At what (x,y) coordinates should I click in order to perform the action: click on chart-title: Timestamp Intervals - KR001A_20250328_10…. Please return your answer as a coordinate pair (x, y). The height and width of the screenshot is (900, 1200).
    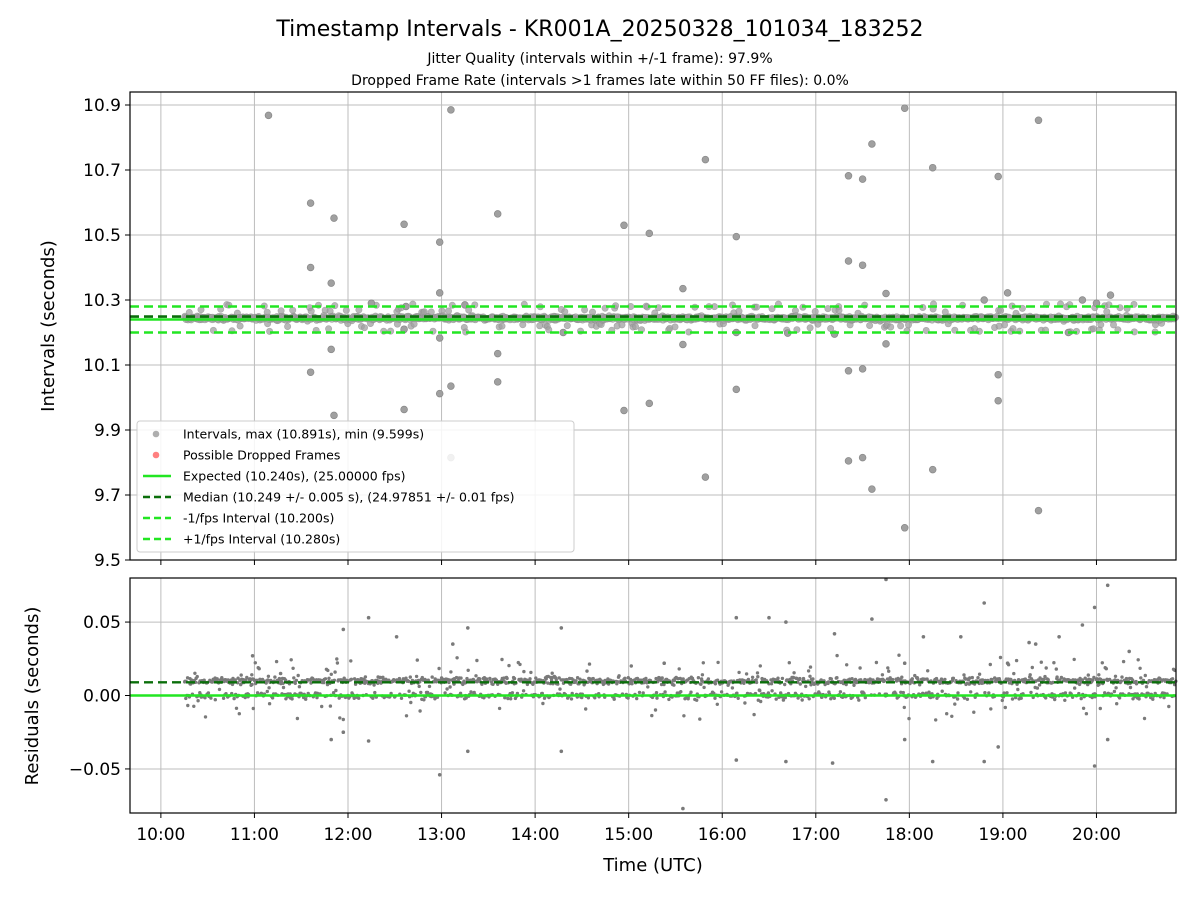
    Looking at the image, I should click on (599, 29).